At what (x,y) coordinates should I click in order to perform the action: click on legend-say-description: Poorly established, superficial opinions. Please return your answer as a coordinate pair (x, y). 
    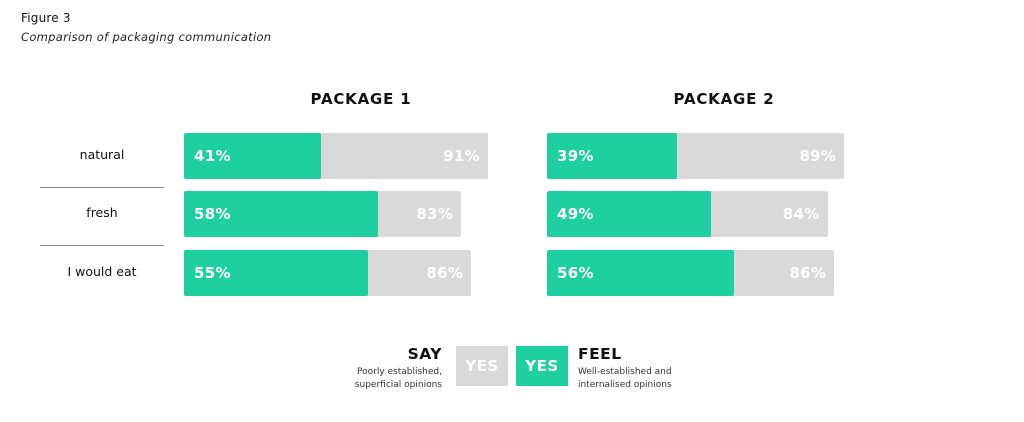
    Looking at the image, I should click on (382, 379).